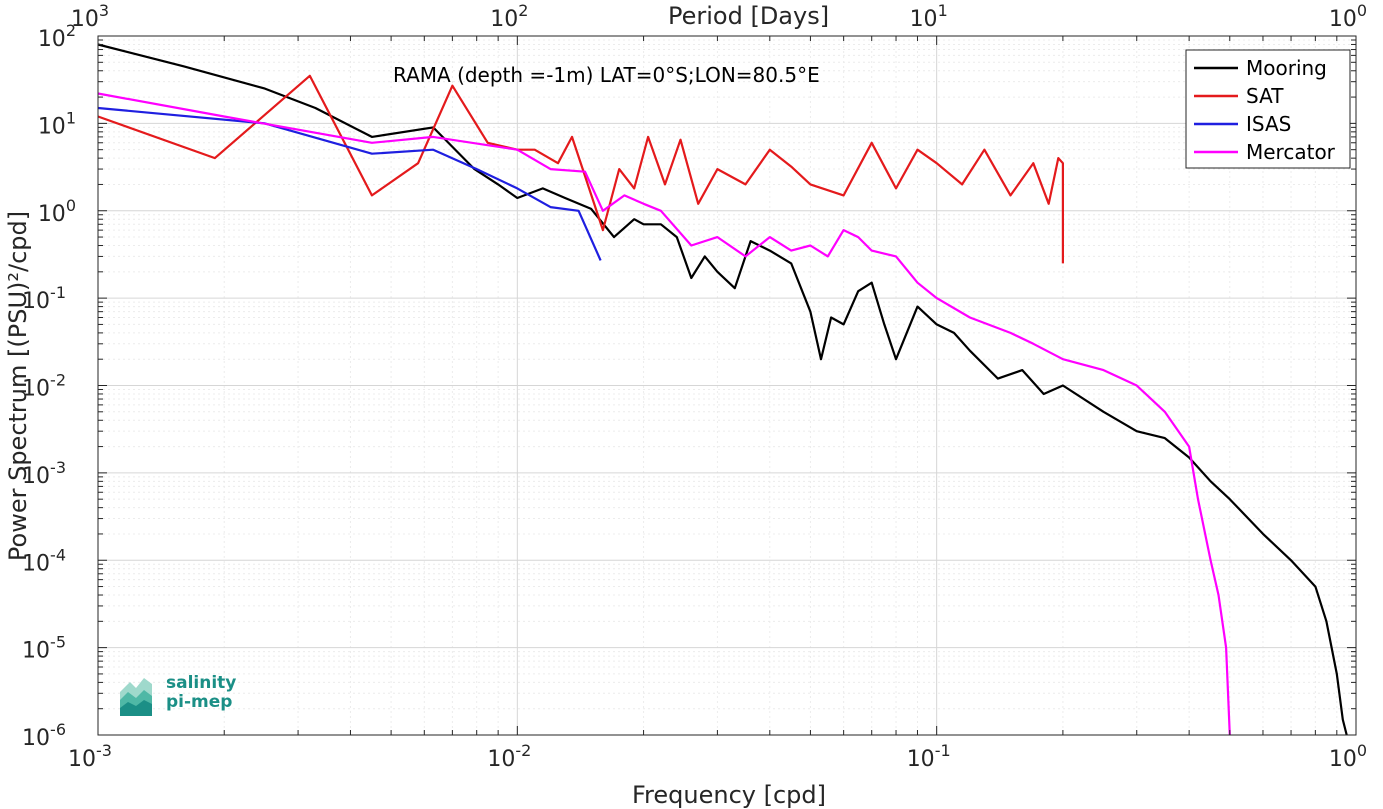  Describe the element at coordinates (90, 16) in the screenshot. I see `top-tick-label: 10³` at that location.